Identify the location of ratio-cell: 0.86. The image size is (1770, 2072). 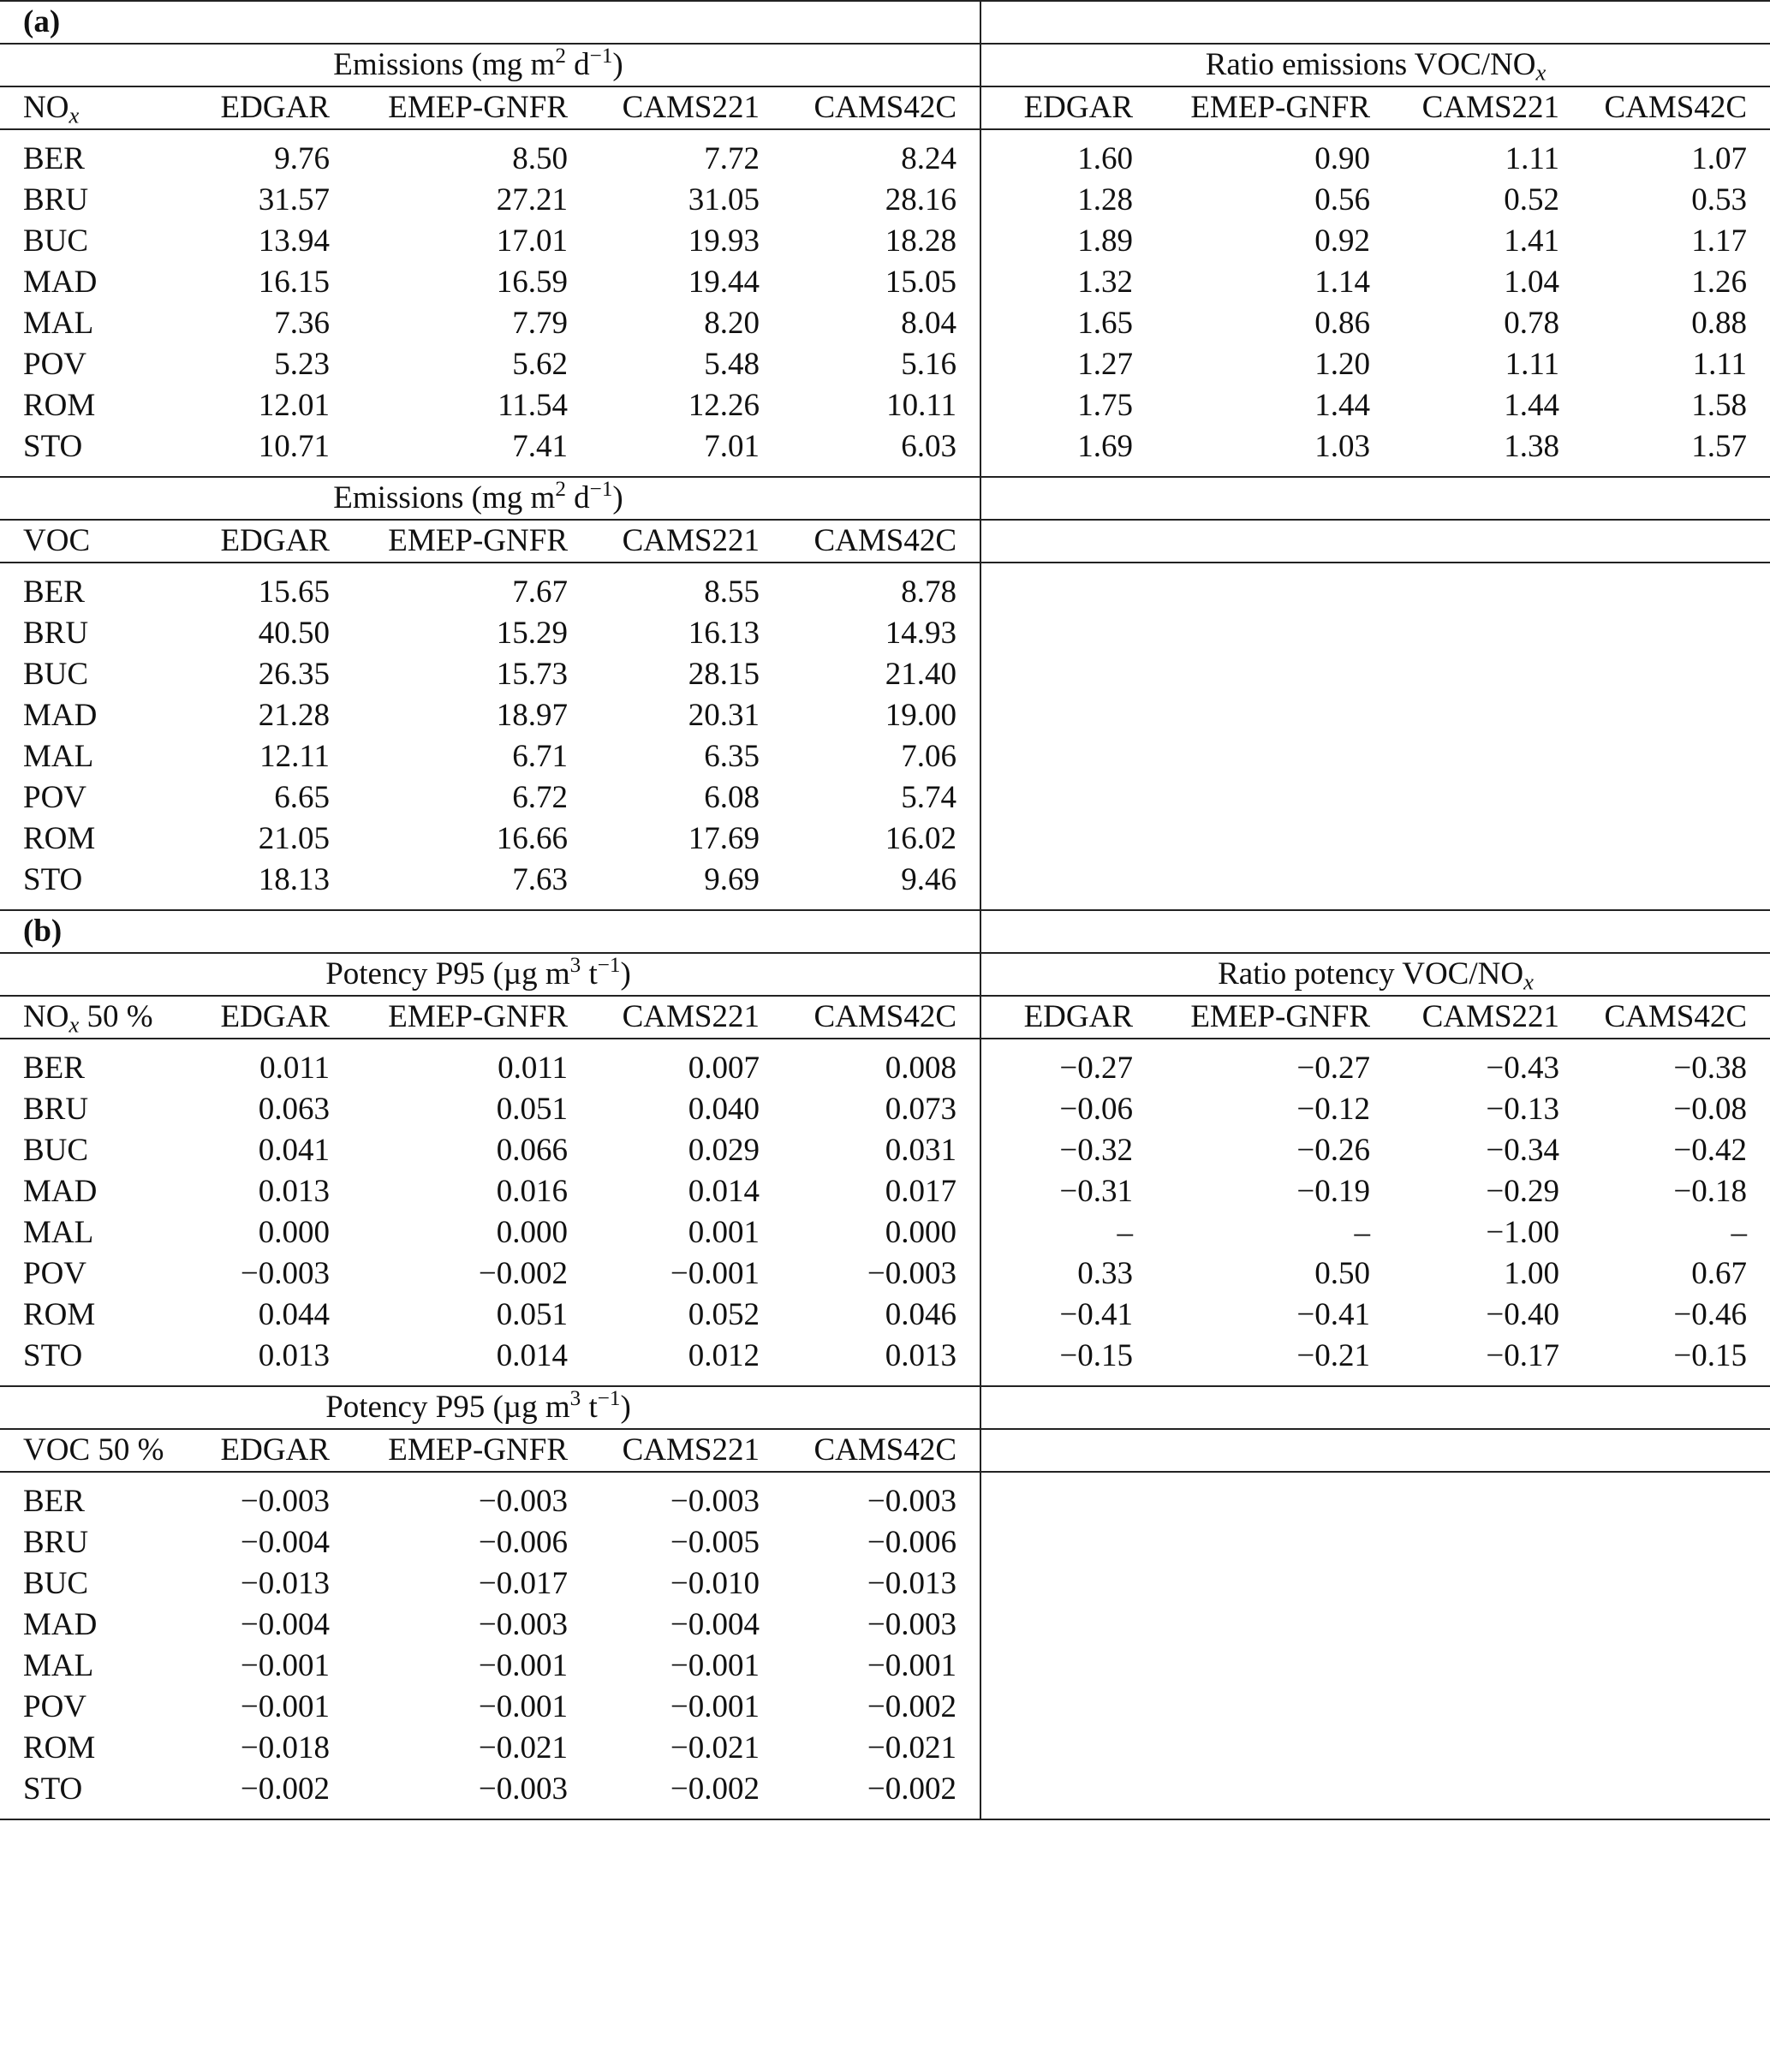
(1342, 323).